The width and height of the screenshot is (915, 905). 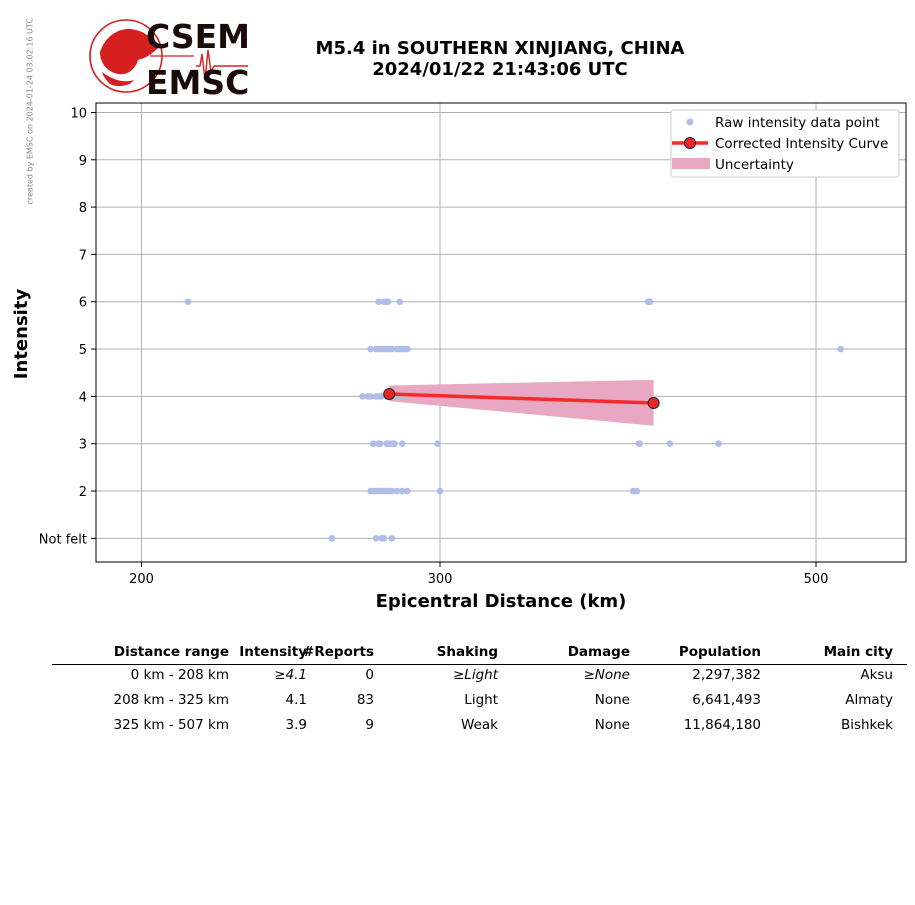 I want to click on legend-box, so click(x=785, y=143).